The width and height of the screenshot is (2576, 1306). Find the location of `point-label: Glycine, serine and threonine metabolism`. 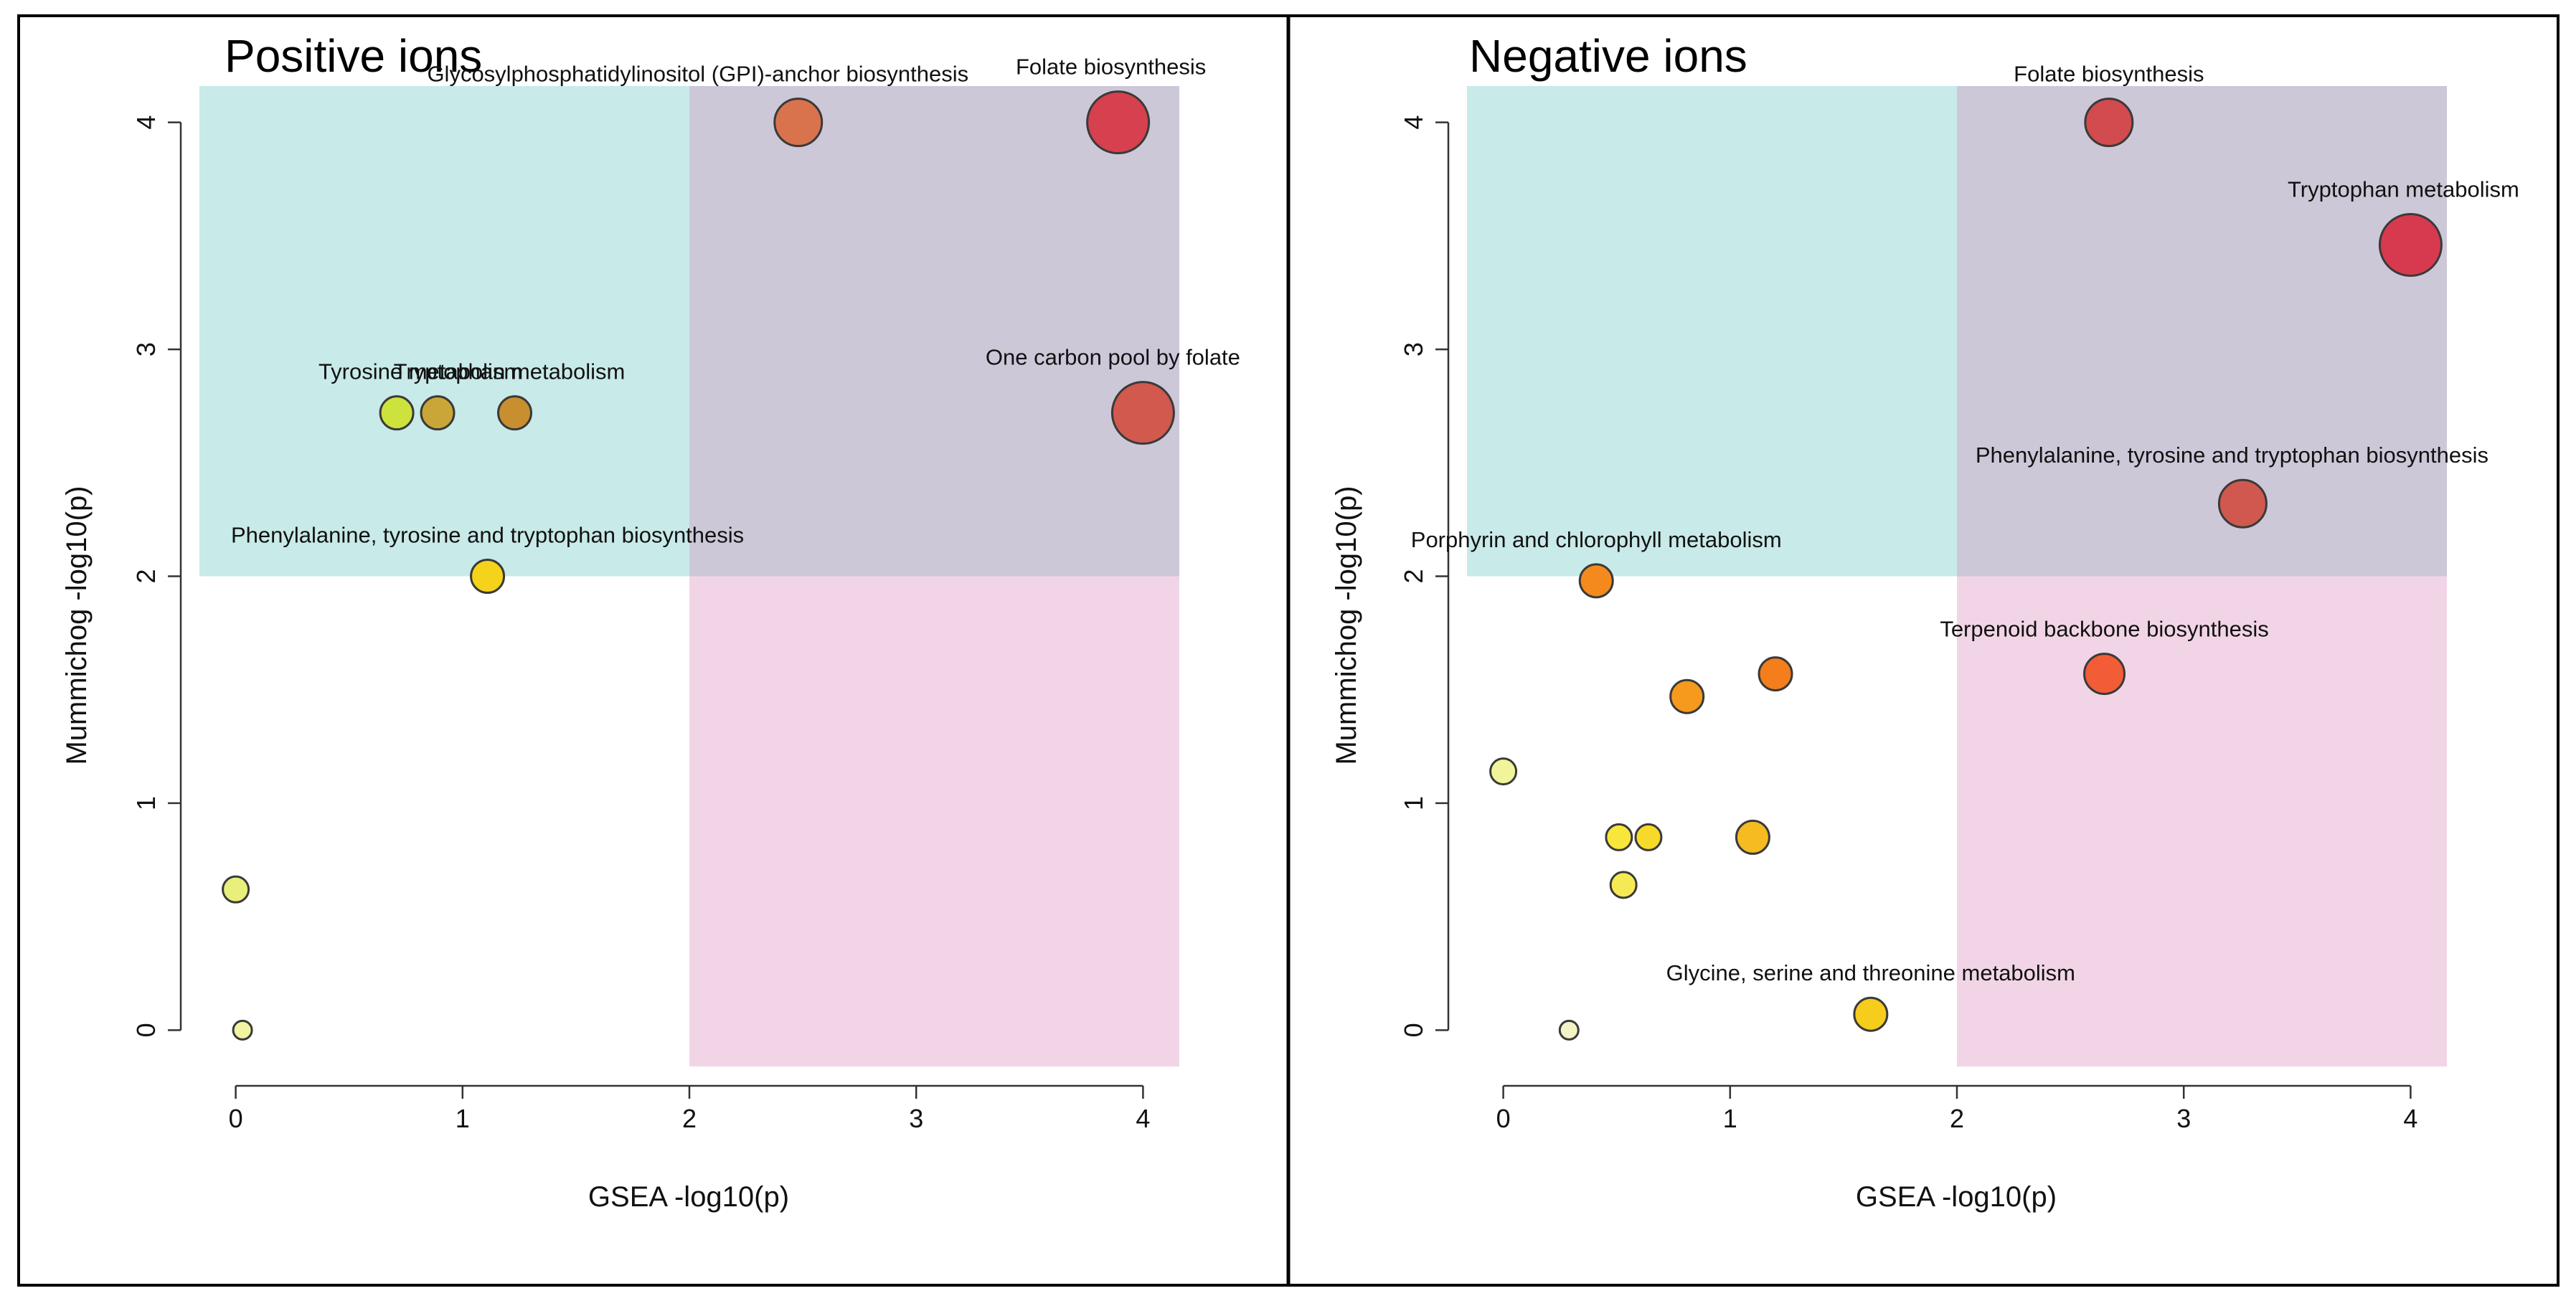

point-label: Glycine, serine and threonine metabolism is located at coordinates (1870, 972).